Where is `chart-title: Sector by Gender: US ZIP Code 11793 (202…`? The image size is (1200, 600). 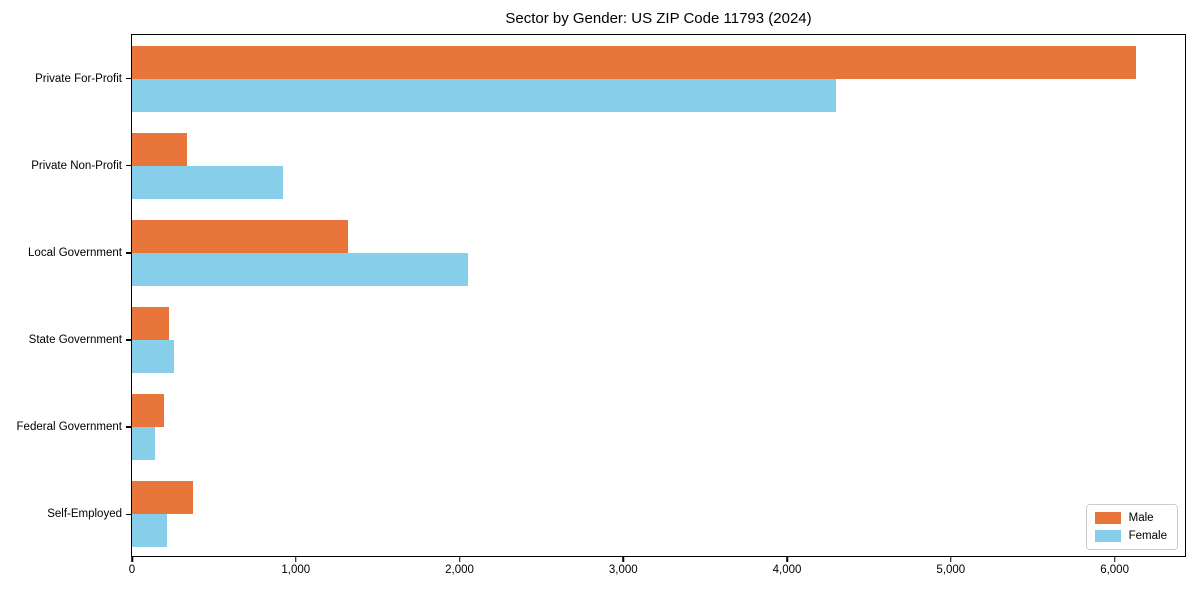
chart-title: Sector by Gender: US ZIP Code 11793 (202… is located at coordinates (658, 18).